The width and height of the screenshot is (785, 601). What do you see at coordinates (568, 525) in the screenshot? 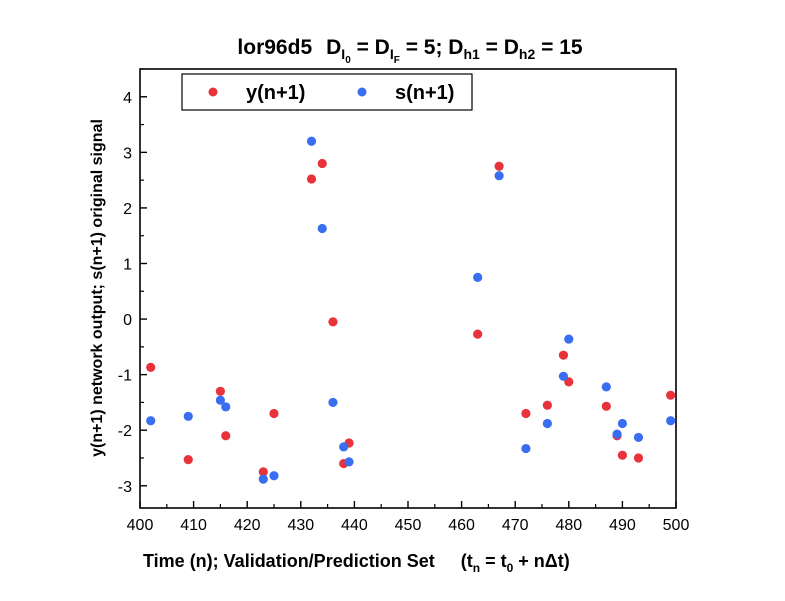
I see `x-tick-label: 480` at bounding box center [568, 525].